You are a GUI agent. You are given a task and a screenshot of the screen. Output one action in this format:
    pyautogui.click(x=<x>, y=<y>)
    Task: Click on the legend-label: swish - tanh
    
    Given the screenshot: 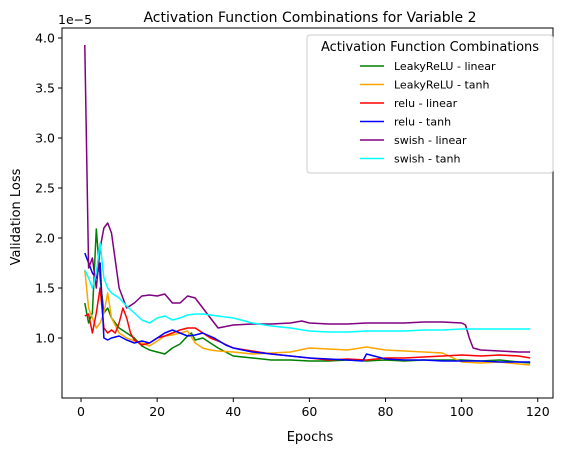 What is the action you would take?
    pyautogui.click(x=427, y=159)
    